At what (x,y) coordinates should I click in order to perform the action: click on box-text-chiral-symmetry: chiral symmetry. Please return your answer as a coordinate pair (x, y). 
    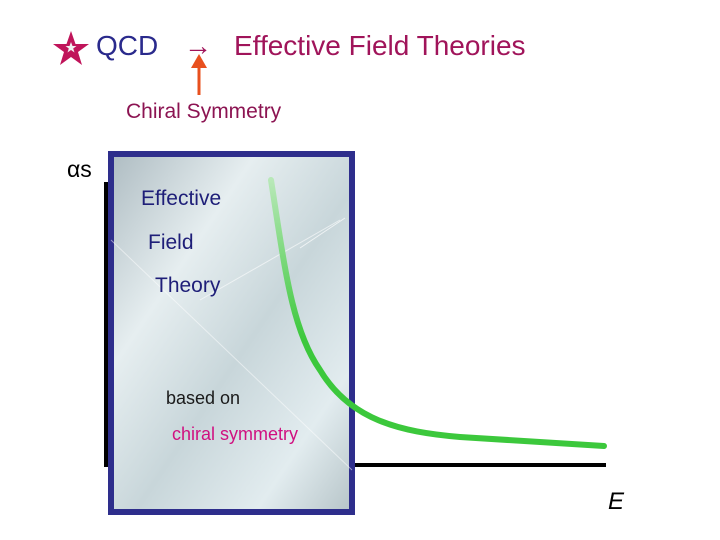
    Looking at the image, I should click on (235, 434).